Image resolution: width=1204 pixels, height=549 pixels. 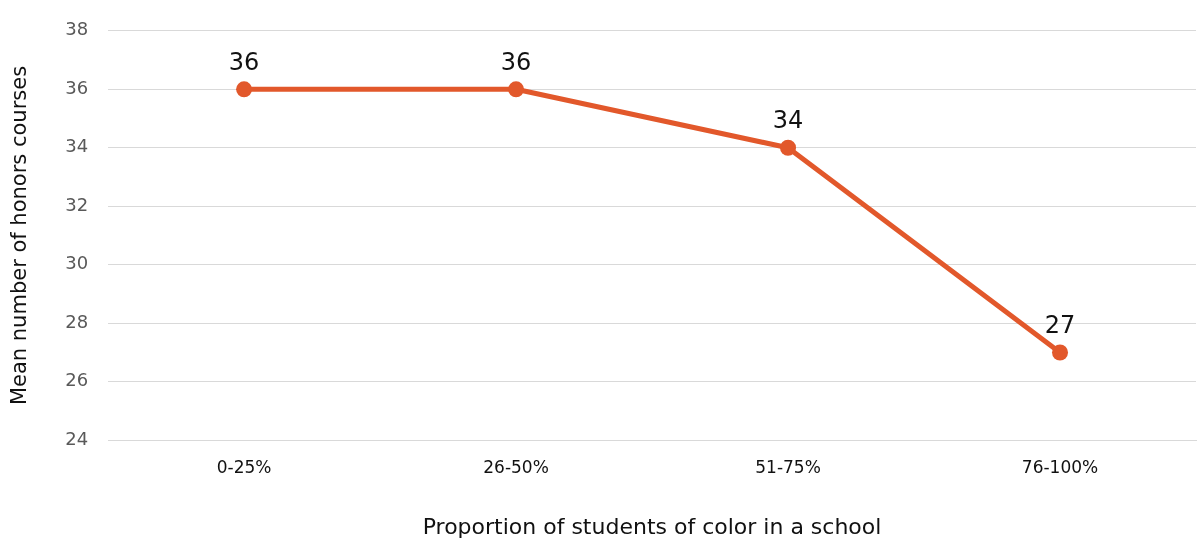 What do you see at coordinates (19, 235) in the screenshot?
I see `y-axis-title: Mean number of honors courses` at bounding box center [19, 235].